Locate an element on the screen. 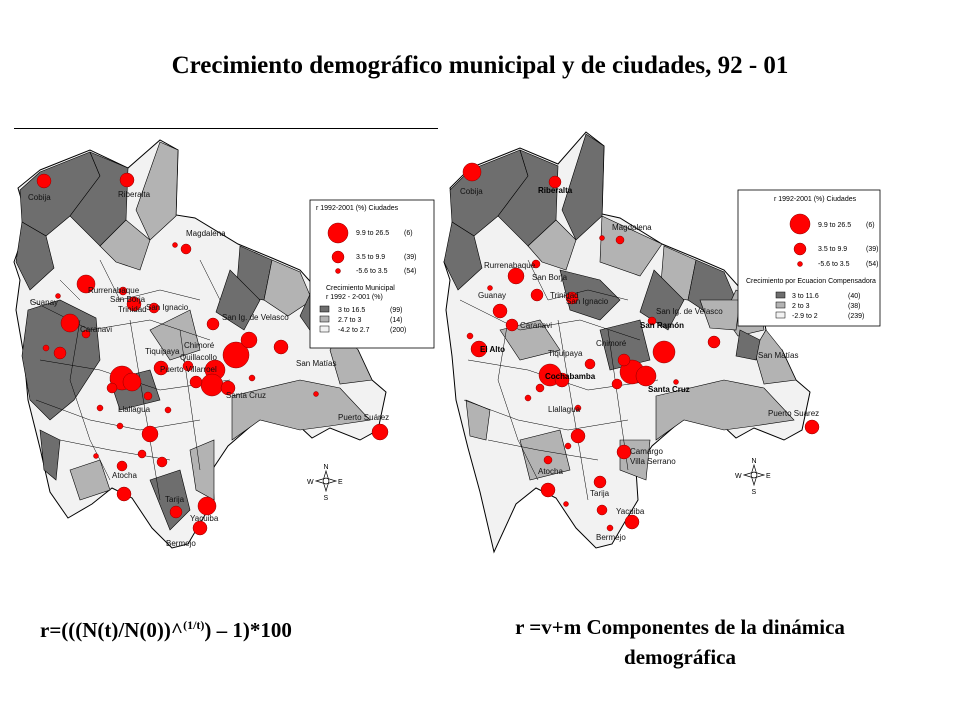  formula-exponent: (1/t) is located at coordinates (194, 625).